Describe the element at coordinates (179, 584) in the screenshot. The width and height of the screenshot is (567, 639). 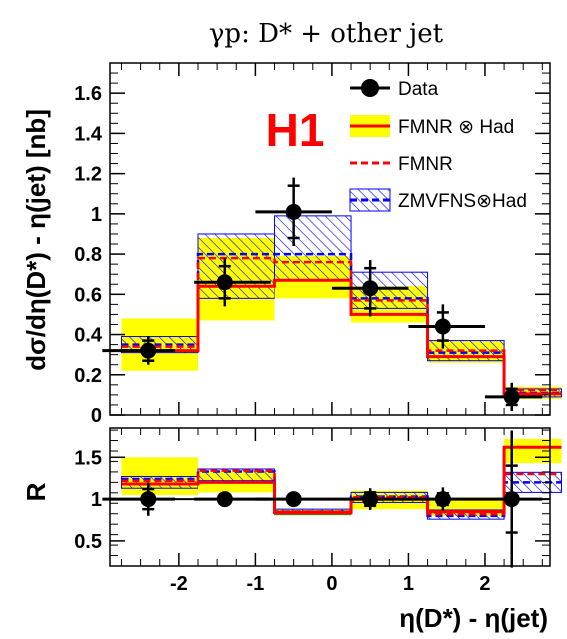
I see `x-tick-label: -2` at that location.